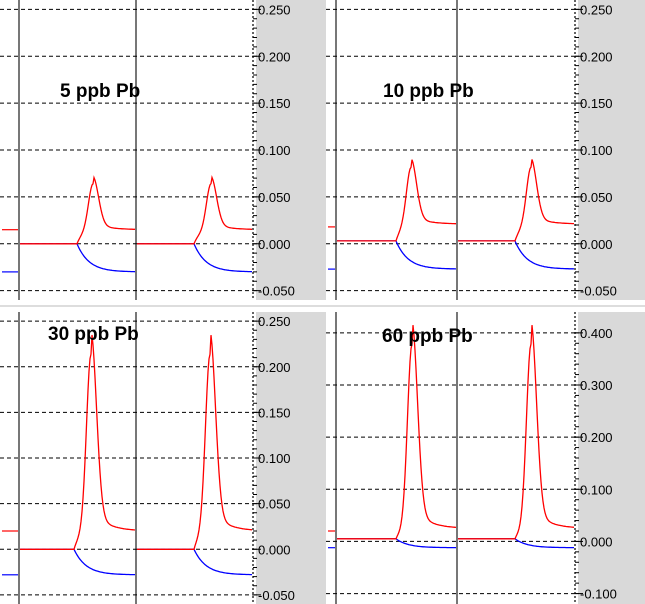 The width and height of the screenshot is (645, 604). Describe the element at coordinates (596, 385) in the screenshot. I see `y-tick-label: 0.300` at that location.